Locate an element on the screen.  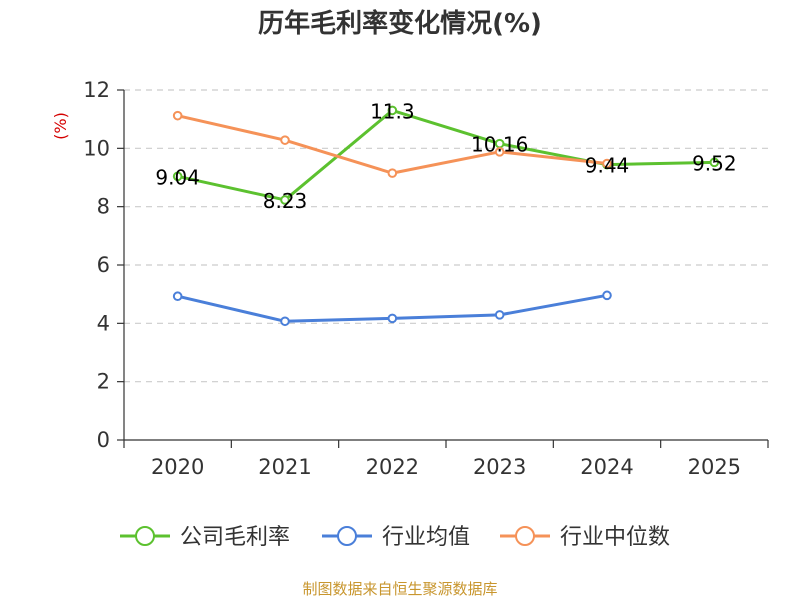
legend: 公司毛利率 行业均值 行业中位数 is located at coordinates (395, 537).